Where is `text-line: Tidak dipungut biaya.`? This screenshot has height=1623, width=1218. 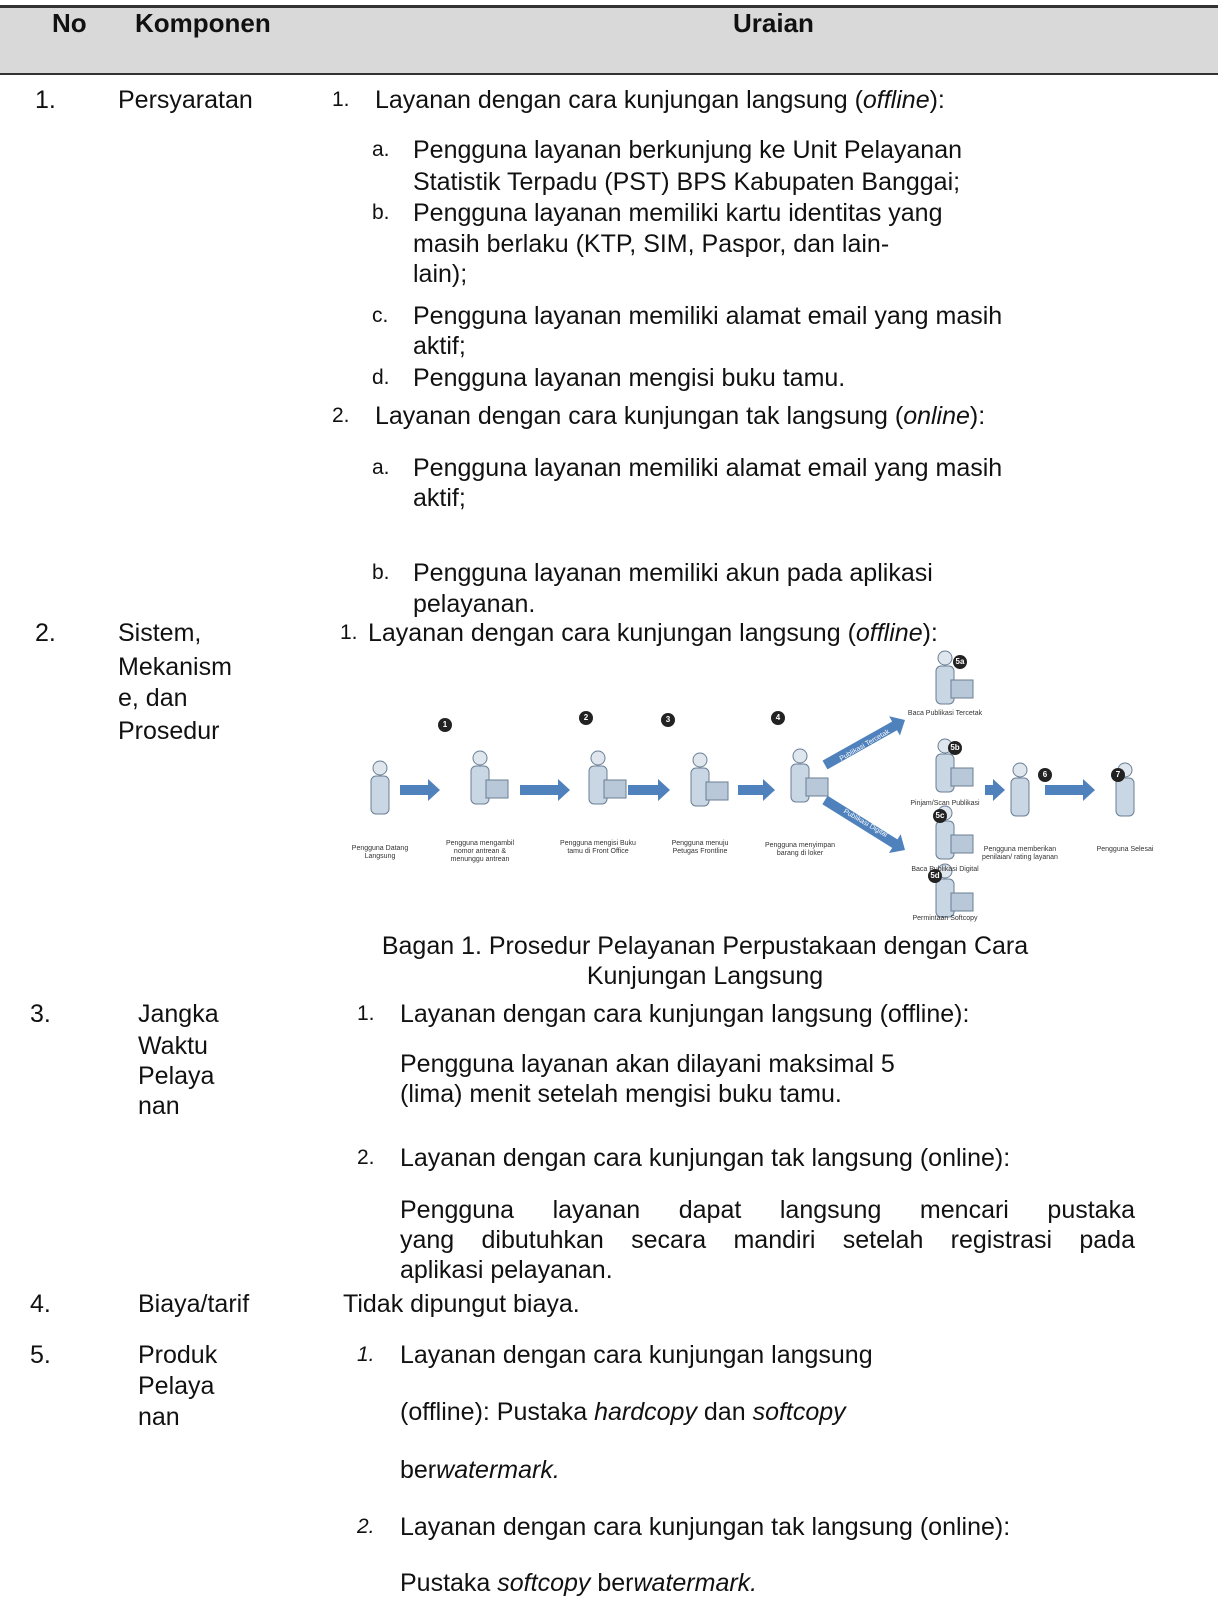 text-line: Tidak dipungut biaya. is located at coordinates (461, 1304).